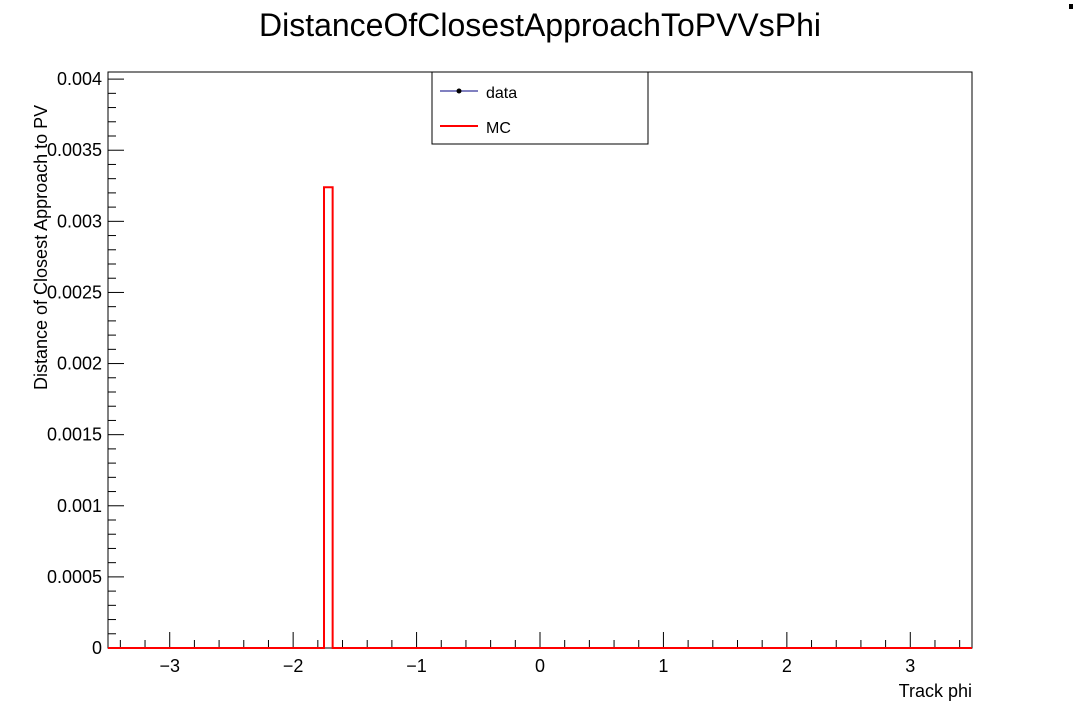 This screenshot has width=1080, height=720. What do you see at coordinates (74, 435) in the screenshot?
I see `y-tick-label: 0.0015` at bounding box center [74, 435].